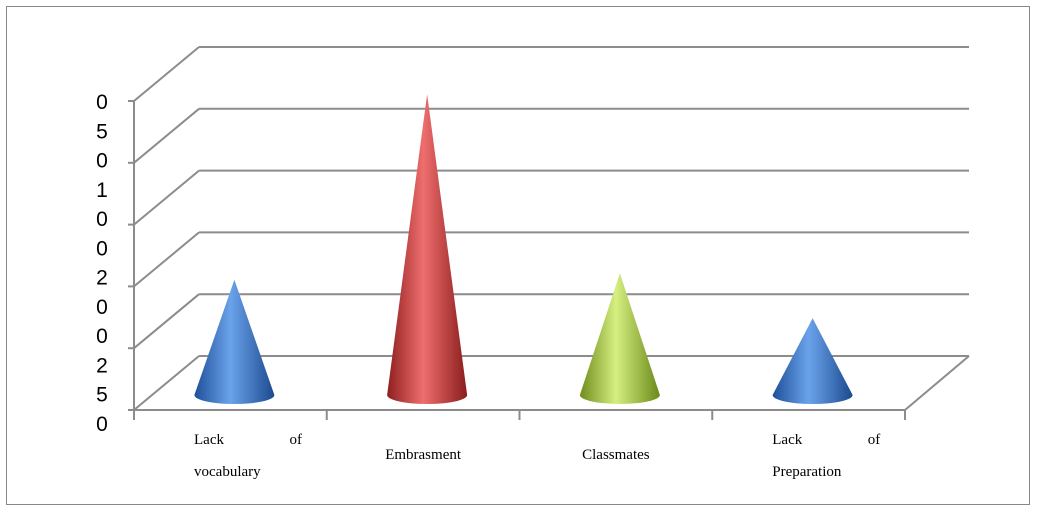 The width and height of the screenshot is (1037, 511). Describe the element at coordinates (248, 456) in the screenshot. I see `category-label-0: Lack of vocabulary` at that location.